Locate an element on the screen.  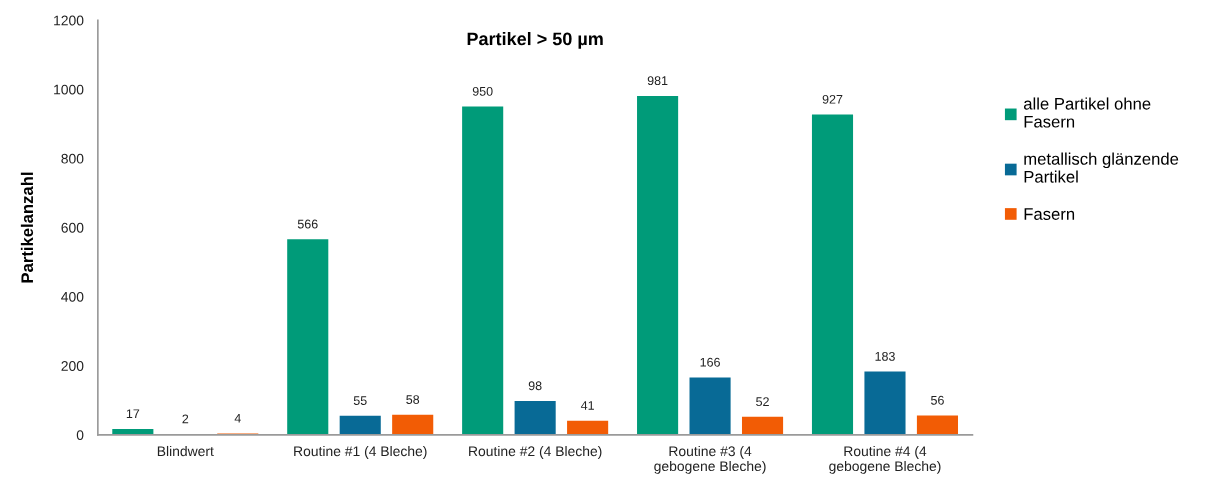
y-axis-title: Partikelanzahl is located at coordinates (27, 227).